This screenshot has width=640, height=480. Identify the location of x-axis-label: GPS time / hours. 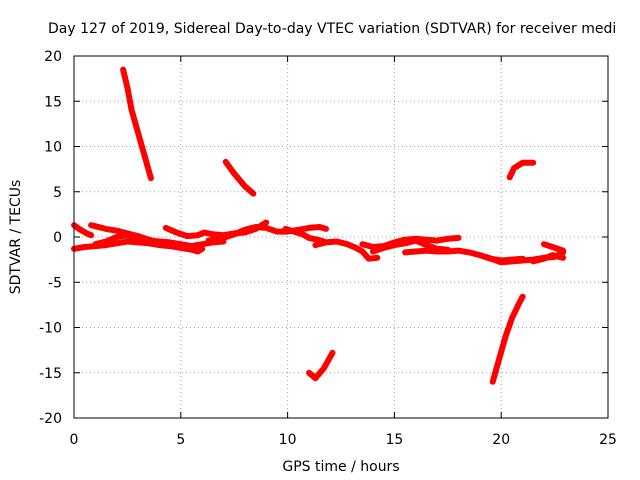
(340, 467).